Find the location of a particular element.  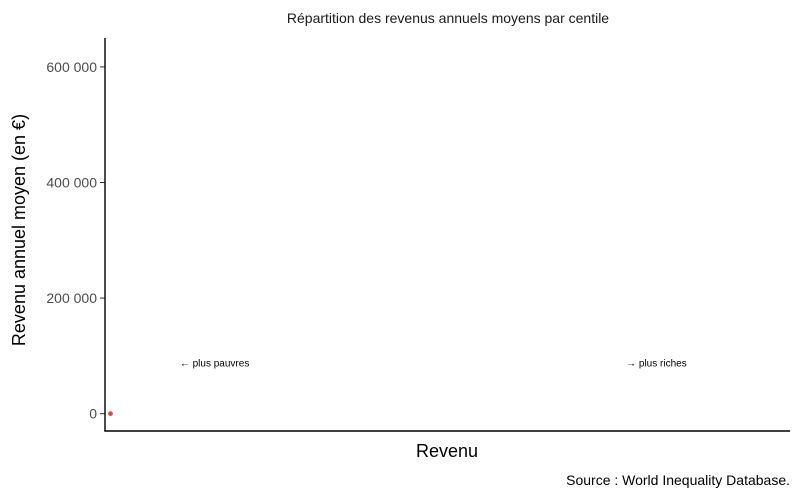

y-tick-label: 0 is located at coordinates (93, 414).